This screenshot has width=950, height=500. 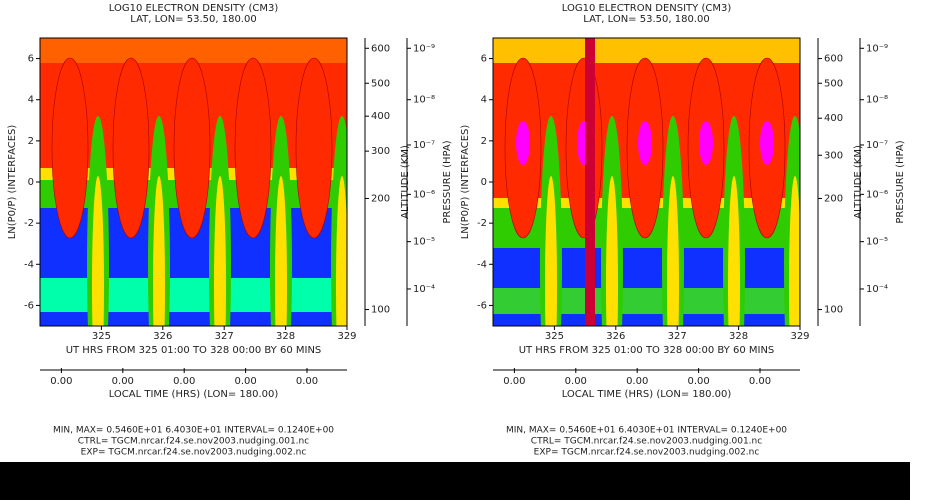 What do you see at coordinates (29, 305) in the screenshot?
I see `y-tick-label: -6` at bounding box center [29, 305].